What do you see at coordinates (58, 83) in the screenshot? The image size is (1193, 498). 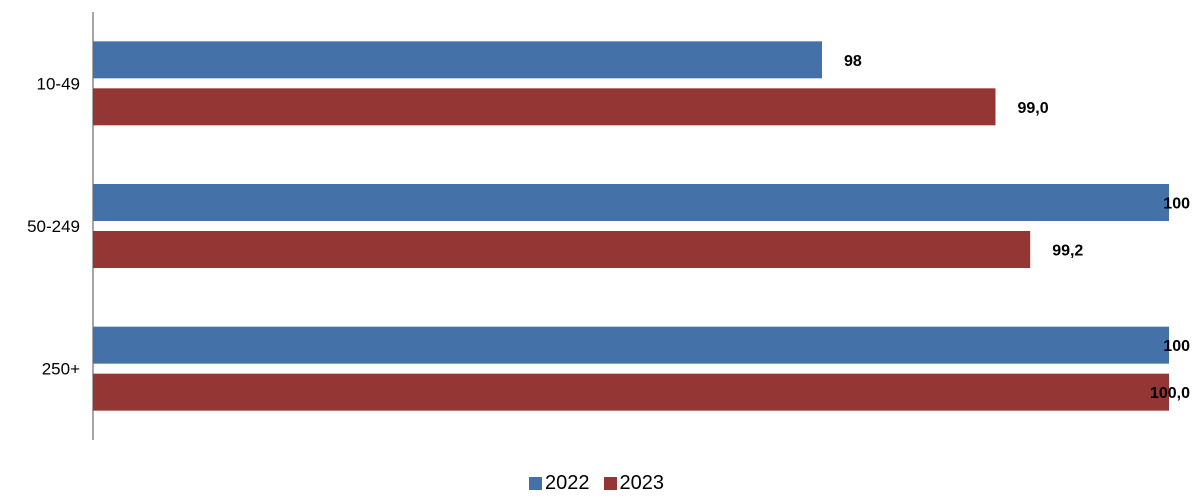 I see `category-label-10-49: 10-49` at bounding box center [58, 83].